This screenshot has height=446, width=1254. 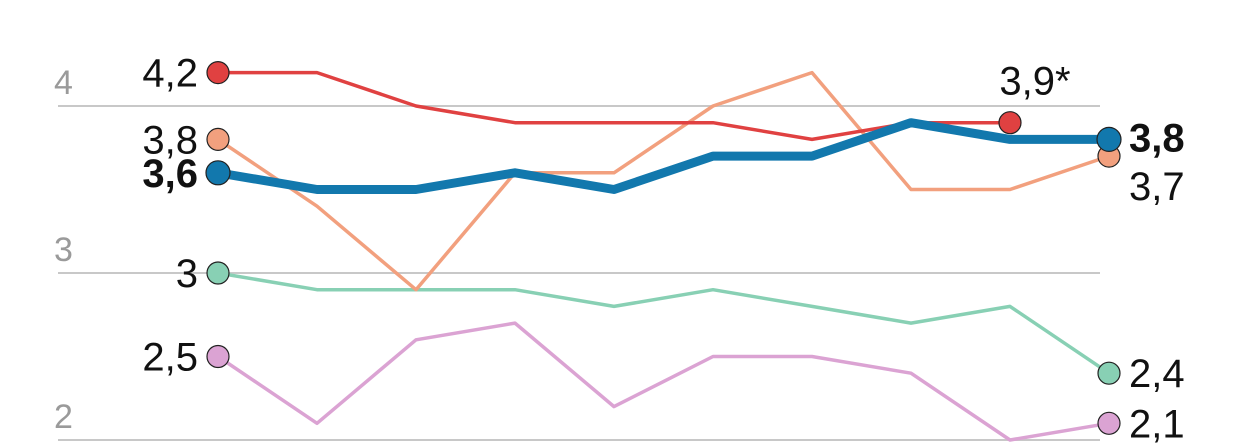 What do you see at coordinates (170, 174) in the screenshot?
I see `start-label-2: 3,6` at bounding box center [170, 174].